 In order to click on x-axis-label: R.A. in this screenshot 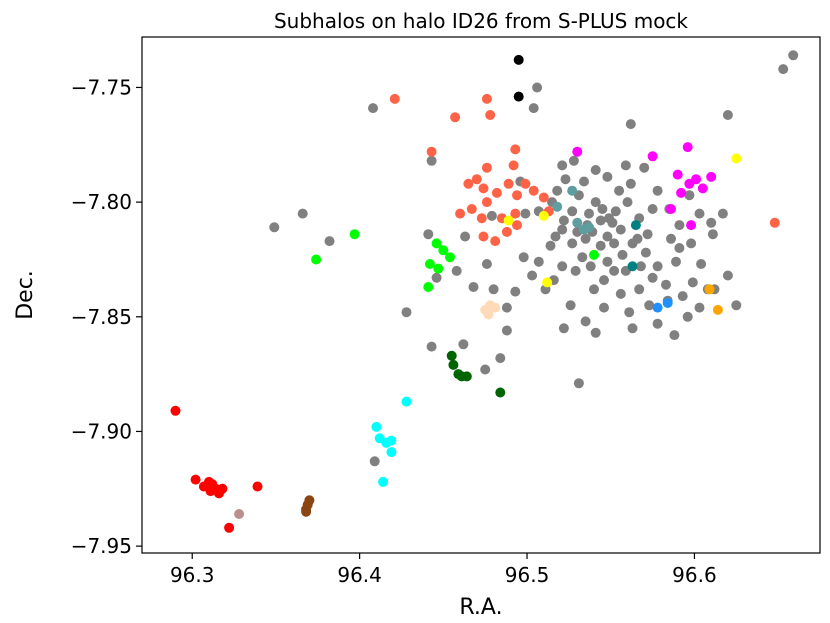, I will do `click(480, 607)`.